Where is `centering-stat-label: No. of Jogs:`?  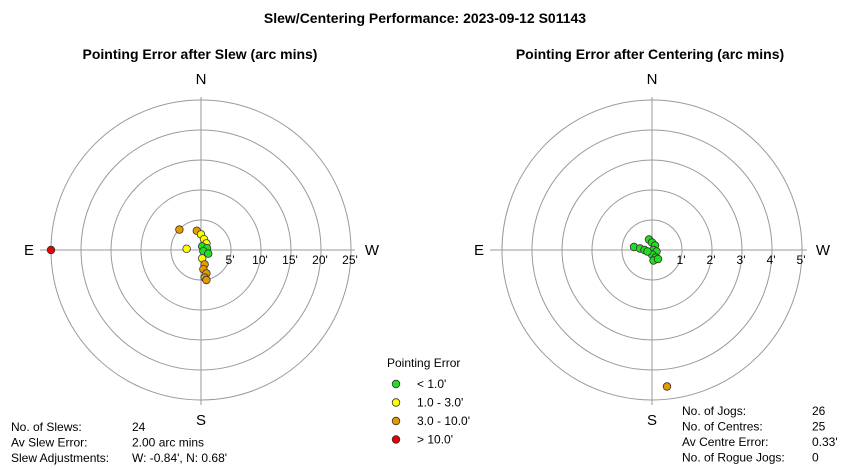
centering-stat-label: No. of Jogs: is located at coordinates (714, 411).